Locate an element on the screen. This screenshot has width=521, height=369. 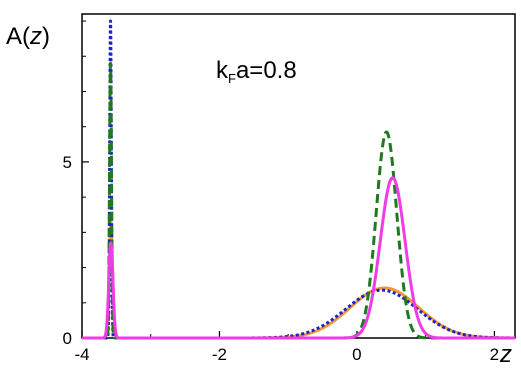
x-tick-label: 2 is located at coordinates (494, 354).